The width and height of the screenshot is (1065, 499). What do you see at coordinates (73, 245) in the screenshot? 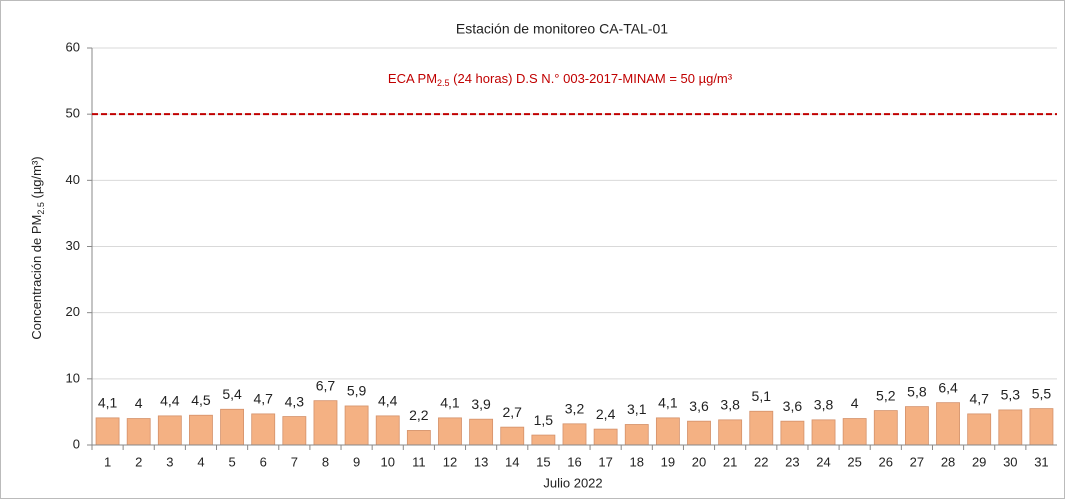
I see `y-tick-label: 30` at bounding box center [73, 245].